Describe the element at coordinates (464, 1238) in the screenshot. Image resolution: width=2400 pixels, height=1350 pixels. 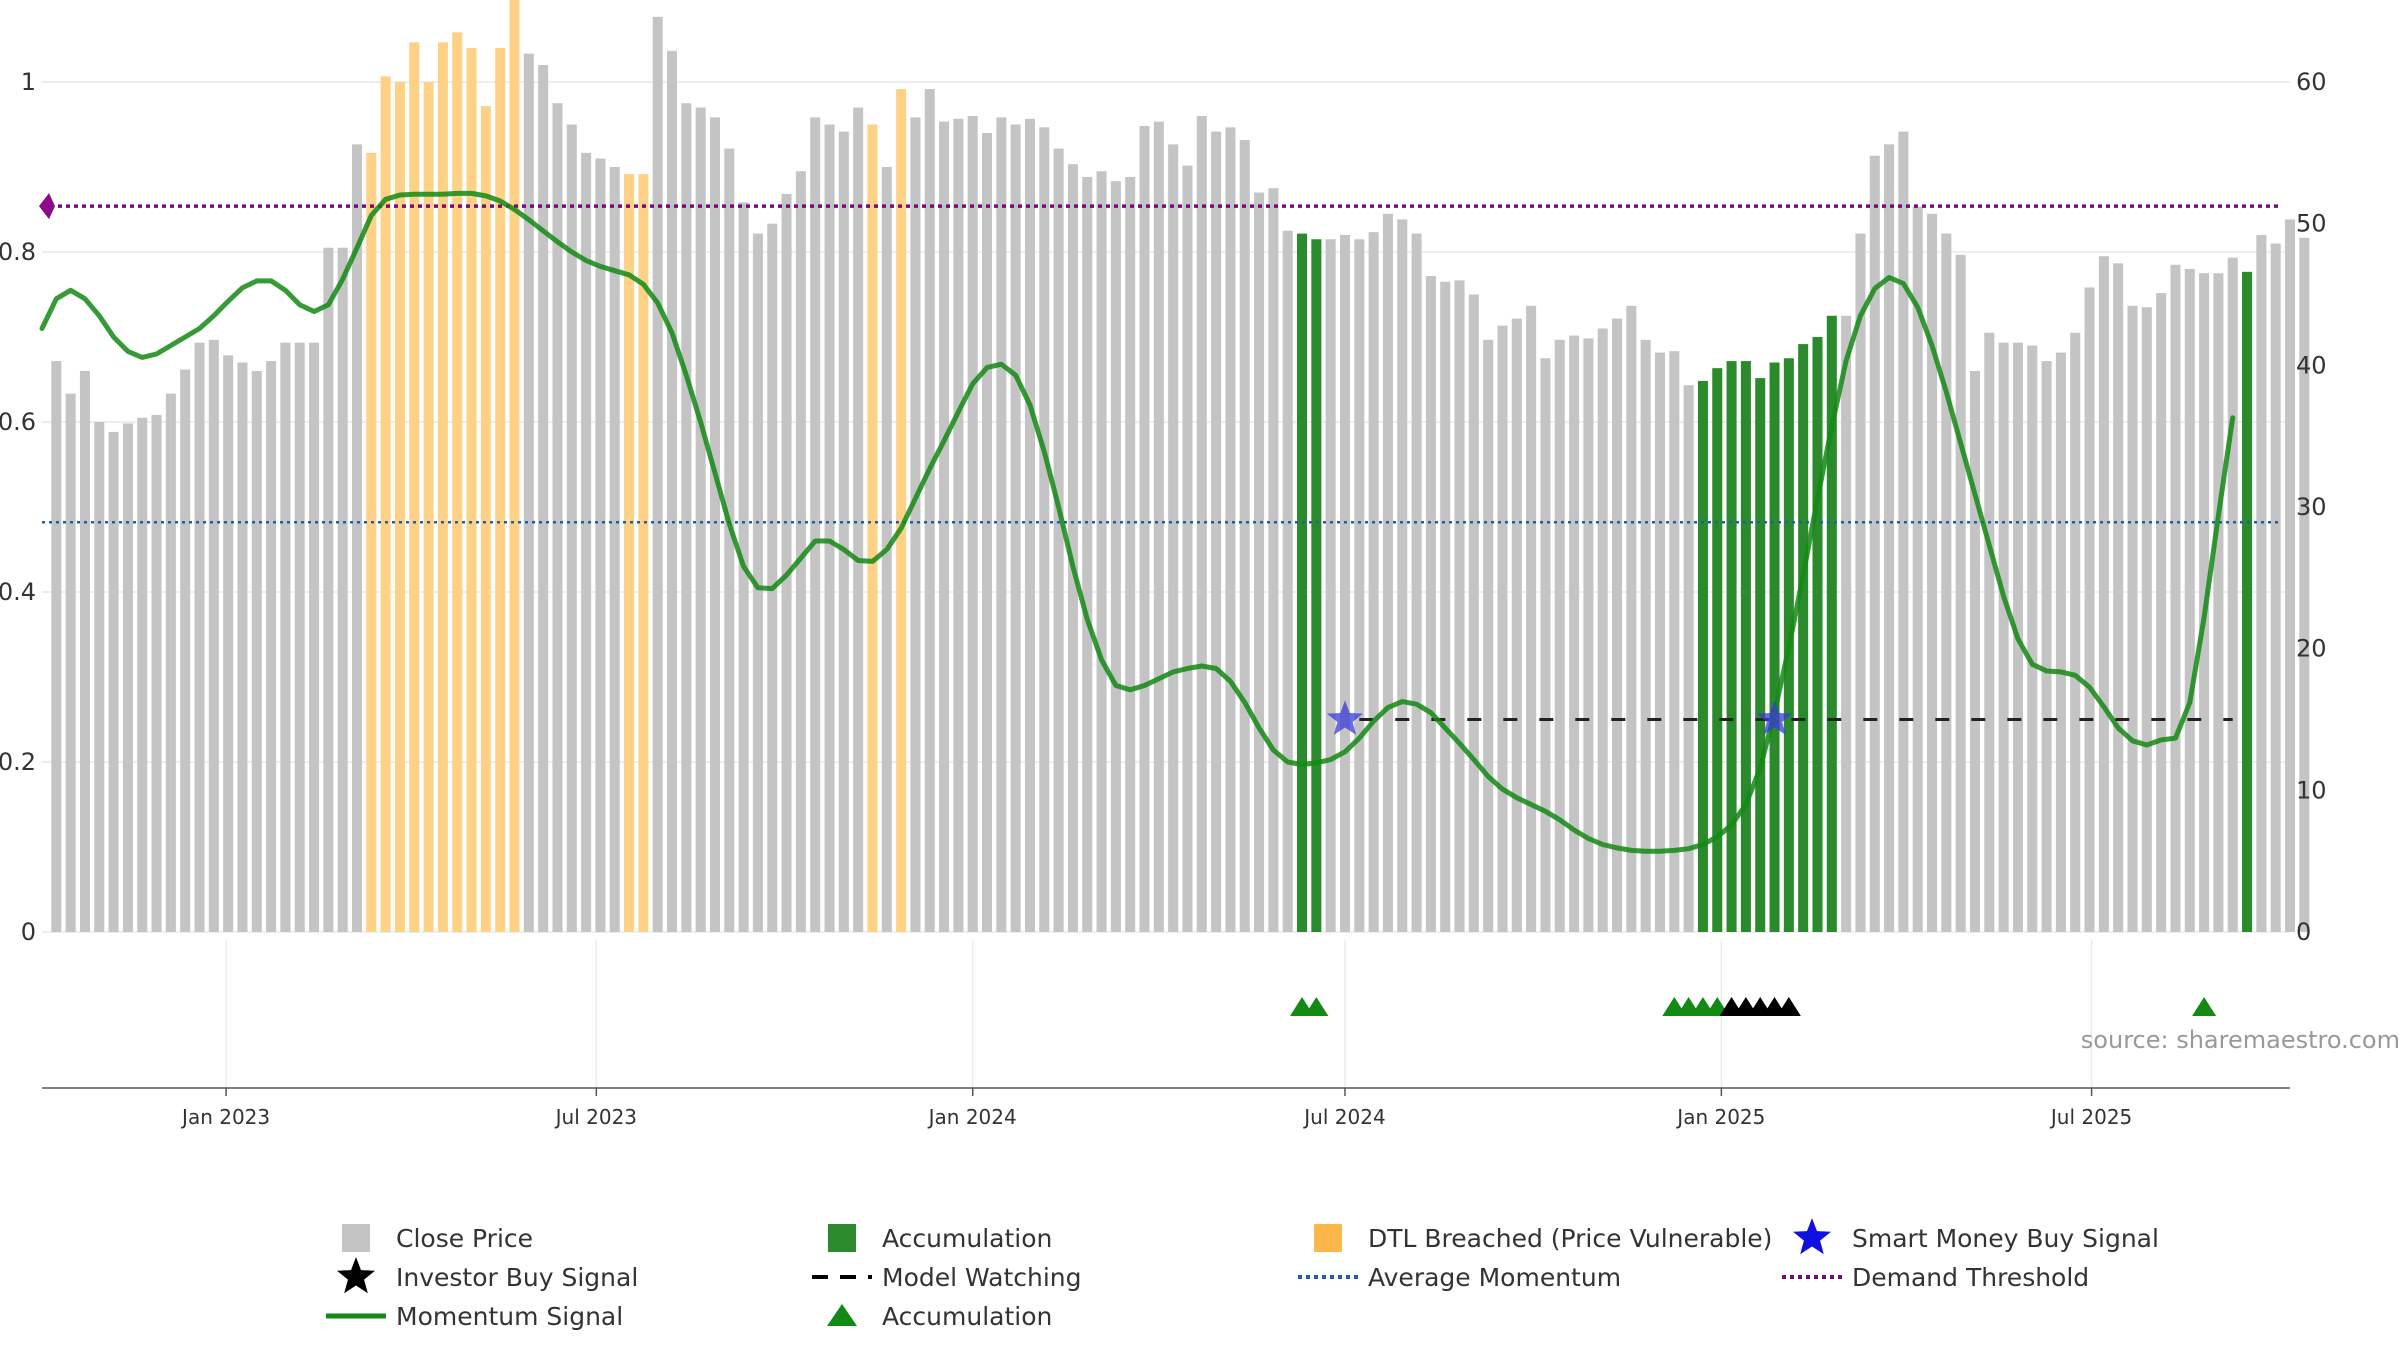
I see `legend-label: Close Price` at that location.